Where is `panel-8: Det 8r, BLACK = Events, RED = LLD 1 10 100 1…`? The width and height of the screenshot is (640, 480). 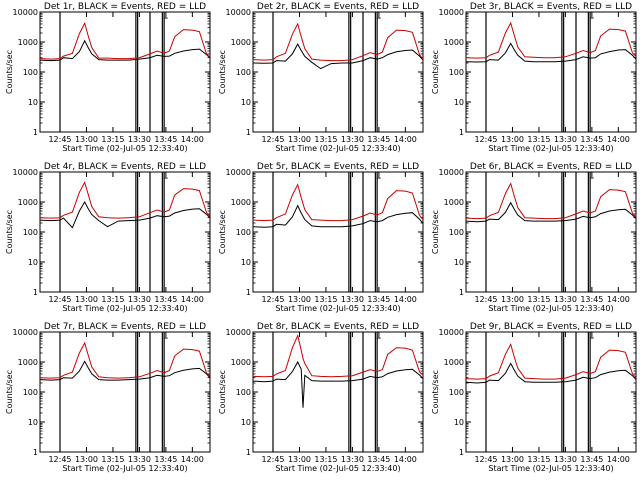
panel-8: Det 8r, BLACK = Events, RED = LLD 1 10 100 1… is located at coordinates (321, 397).